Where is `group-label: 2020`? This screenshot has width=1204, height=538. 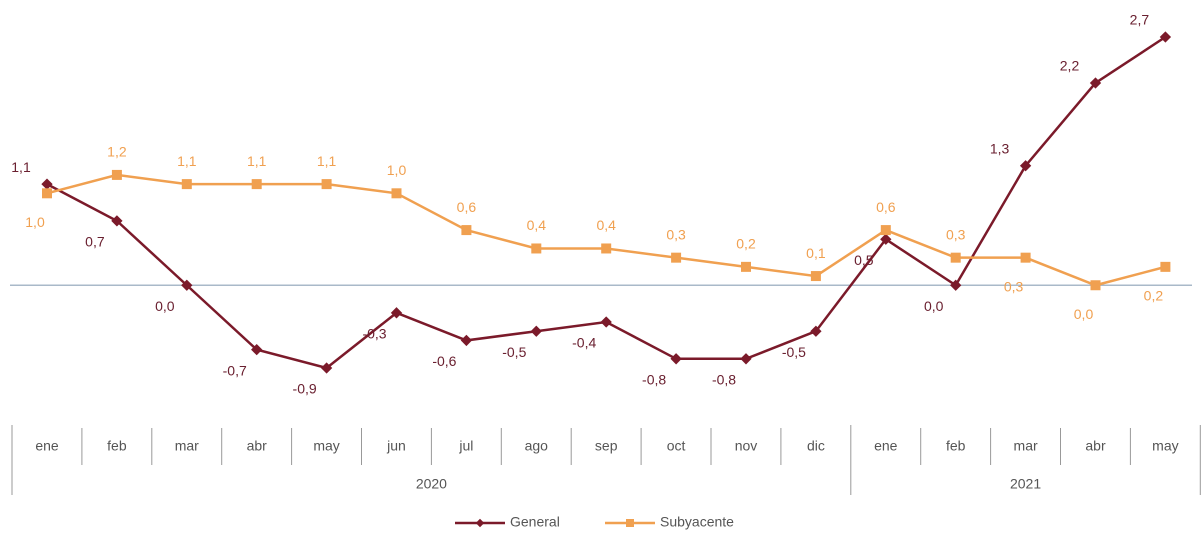 group-label: 2020 is located at coordinates (431, 484).